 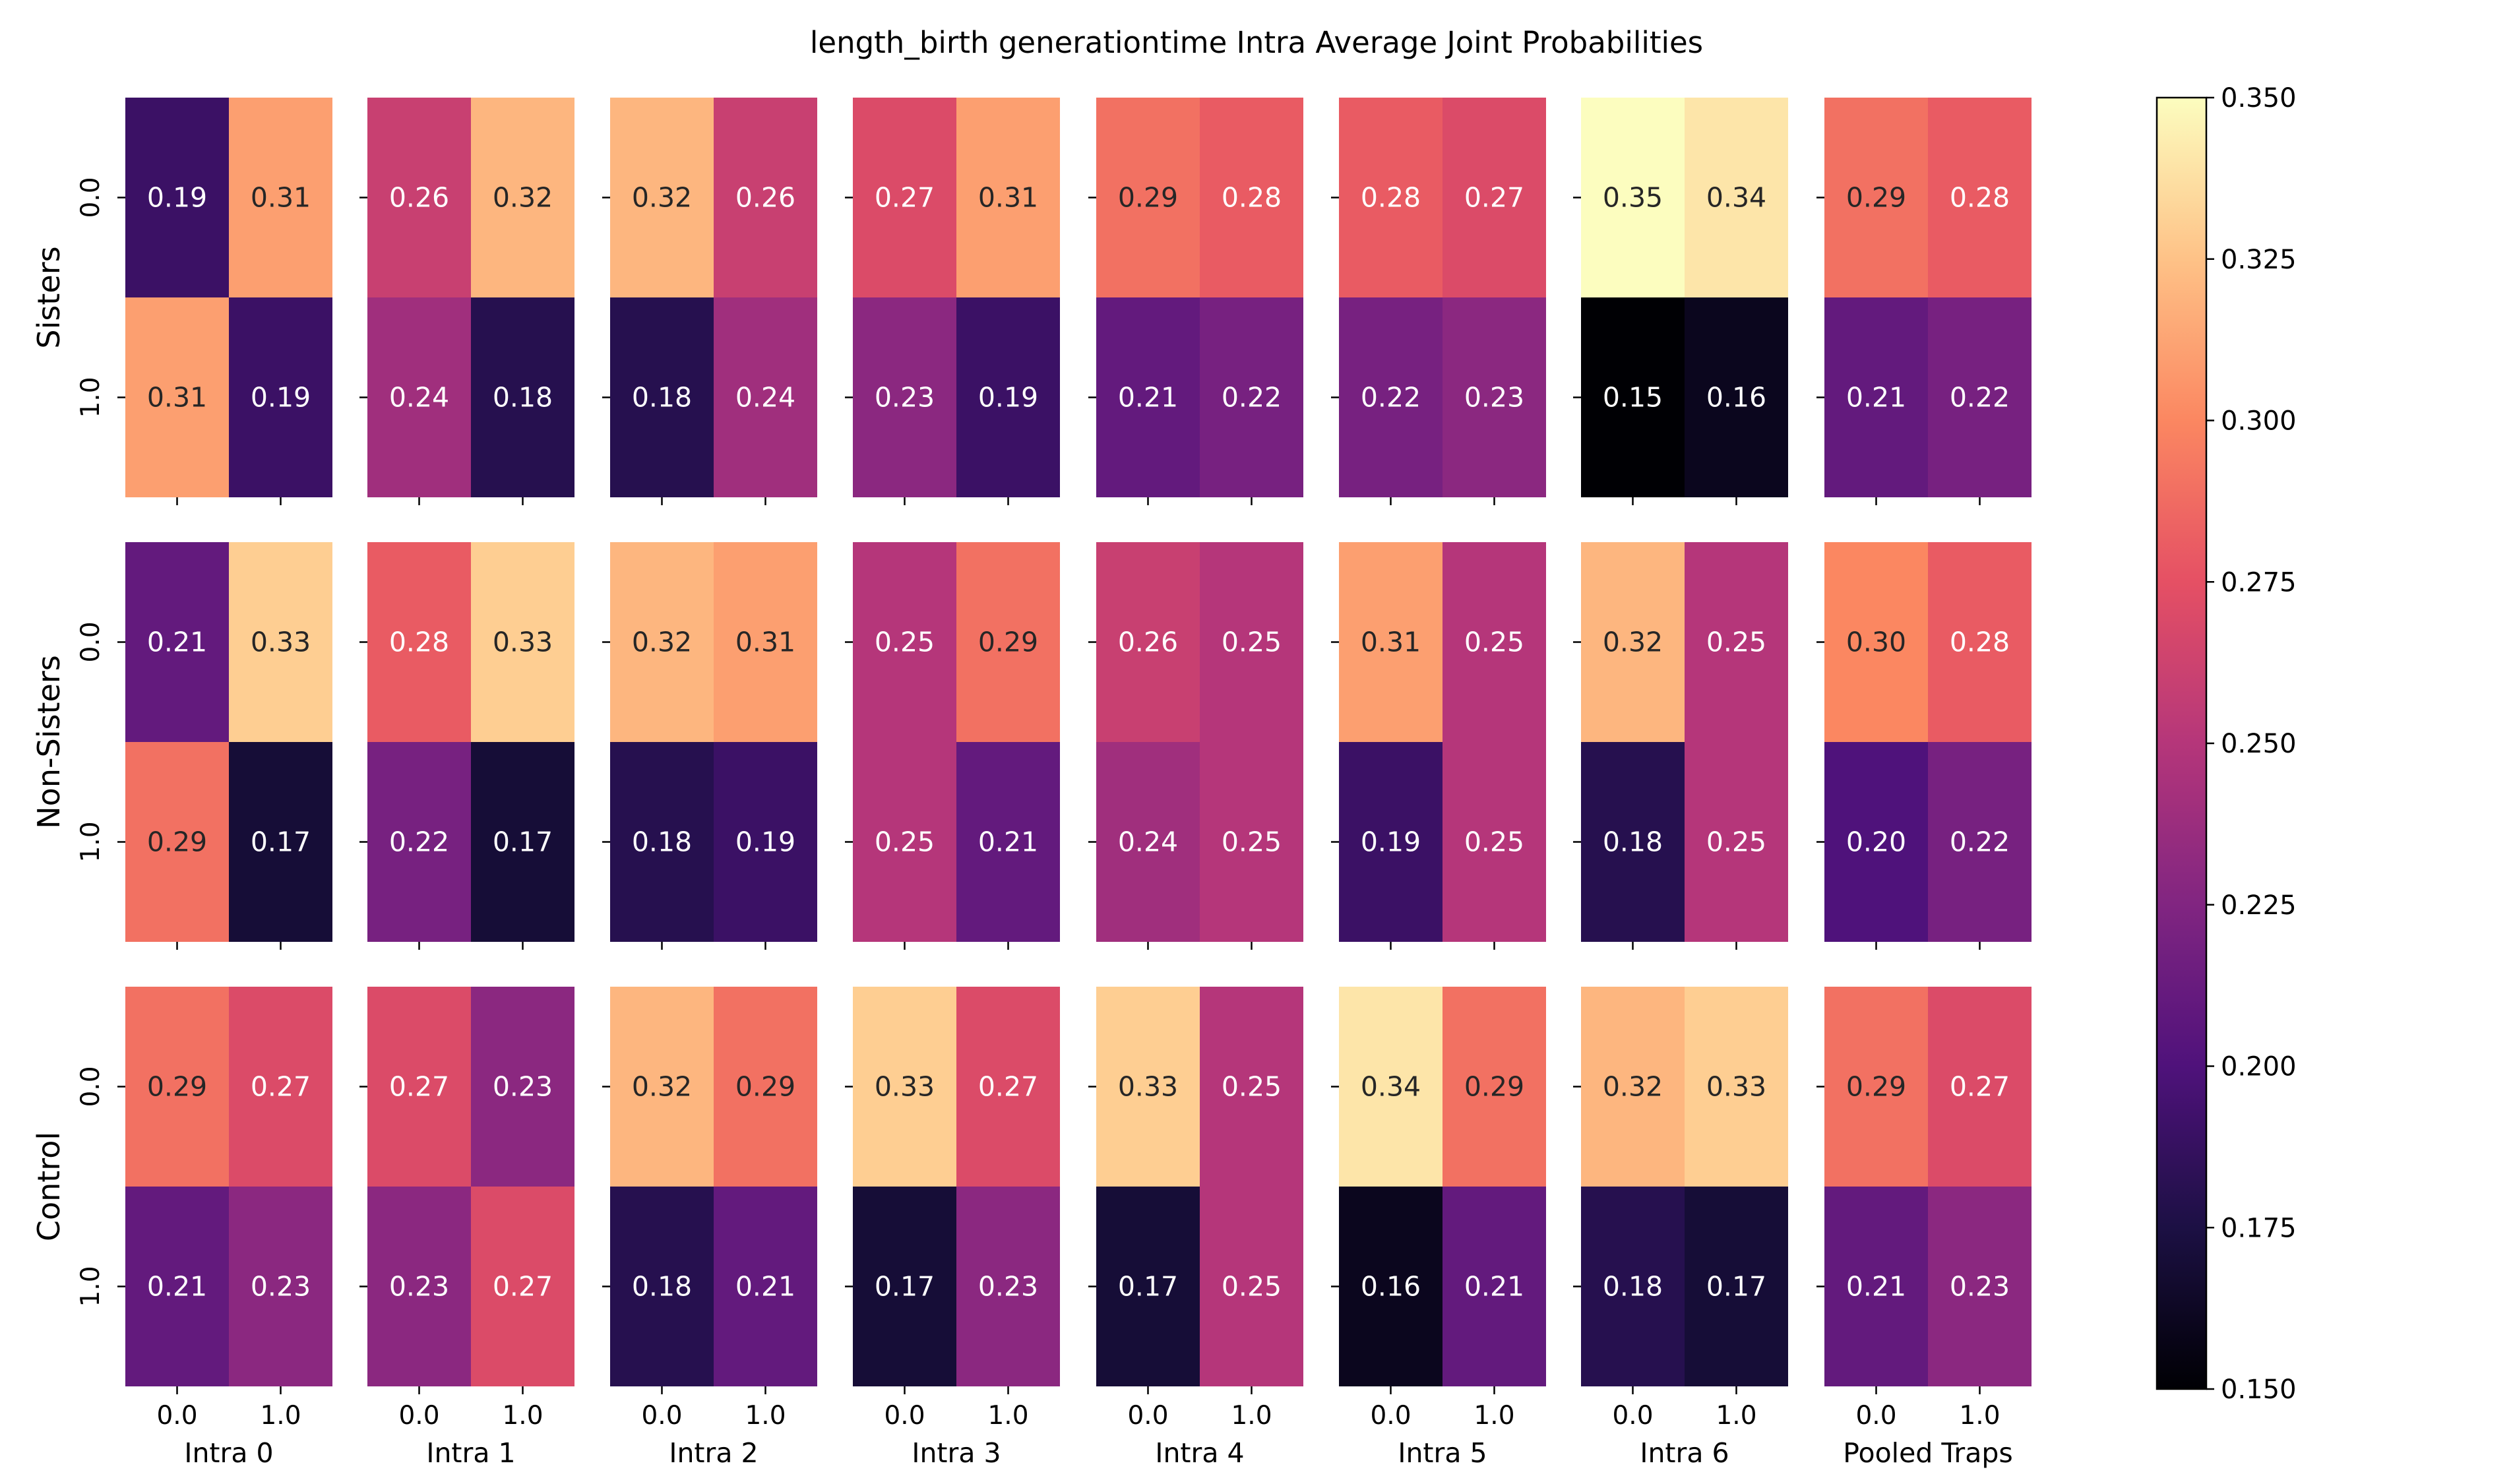 What do you see at coordinates (49, 297) in the screenshot?
I see `row-group-label: Sisters` at bounding box center [49, 297].